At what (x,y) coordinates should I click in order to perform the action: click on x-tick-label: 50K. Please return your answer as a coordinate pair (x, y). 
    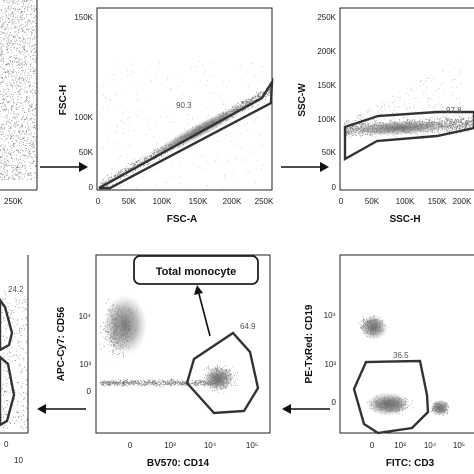
    Looking at the image, I should click on (129, 201).